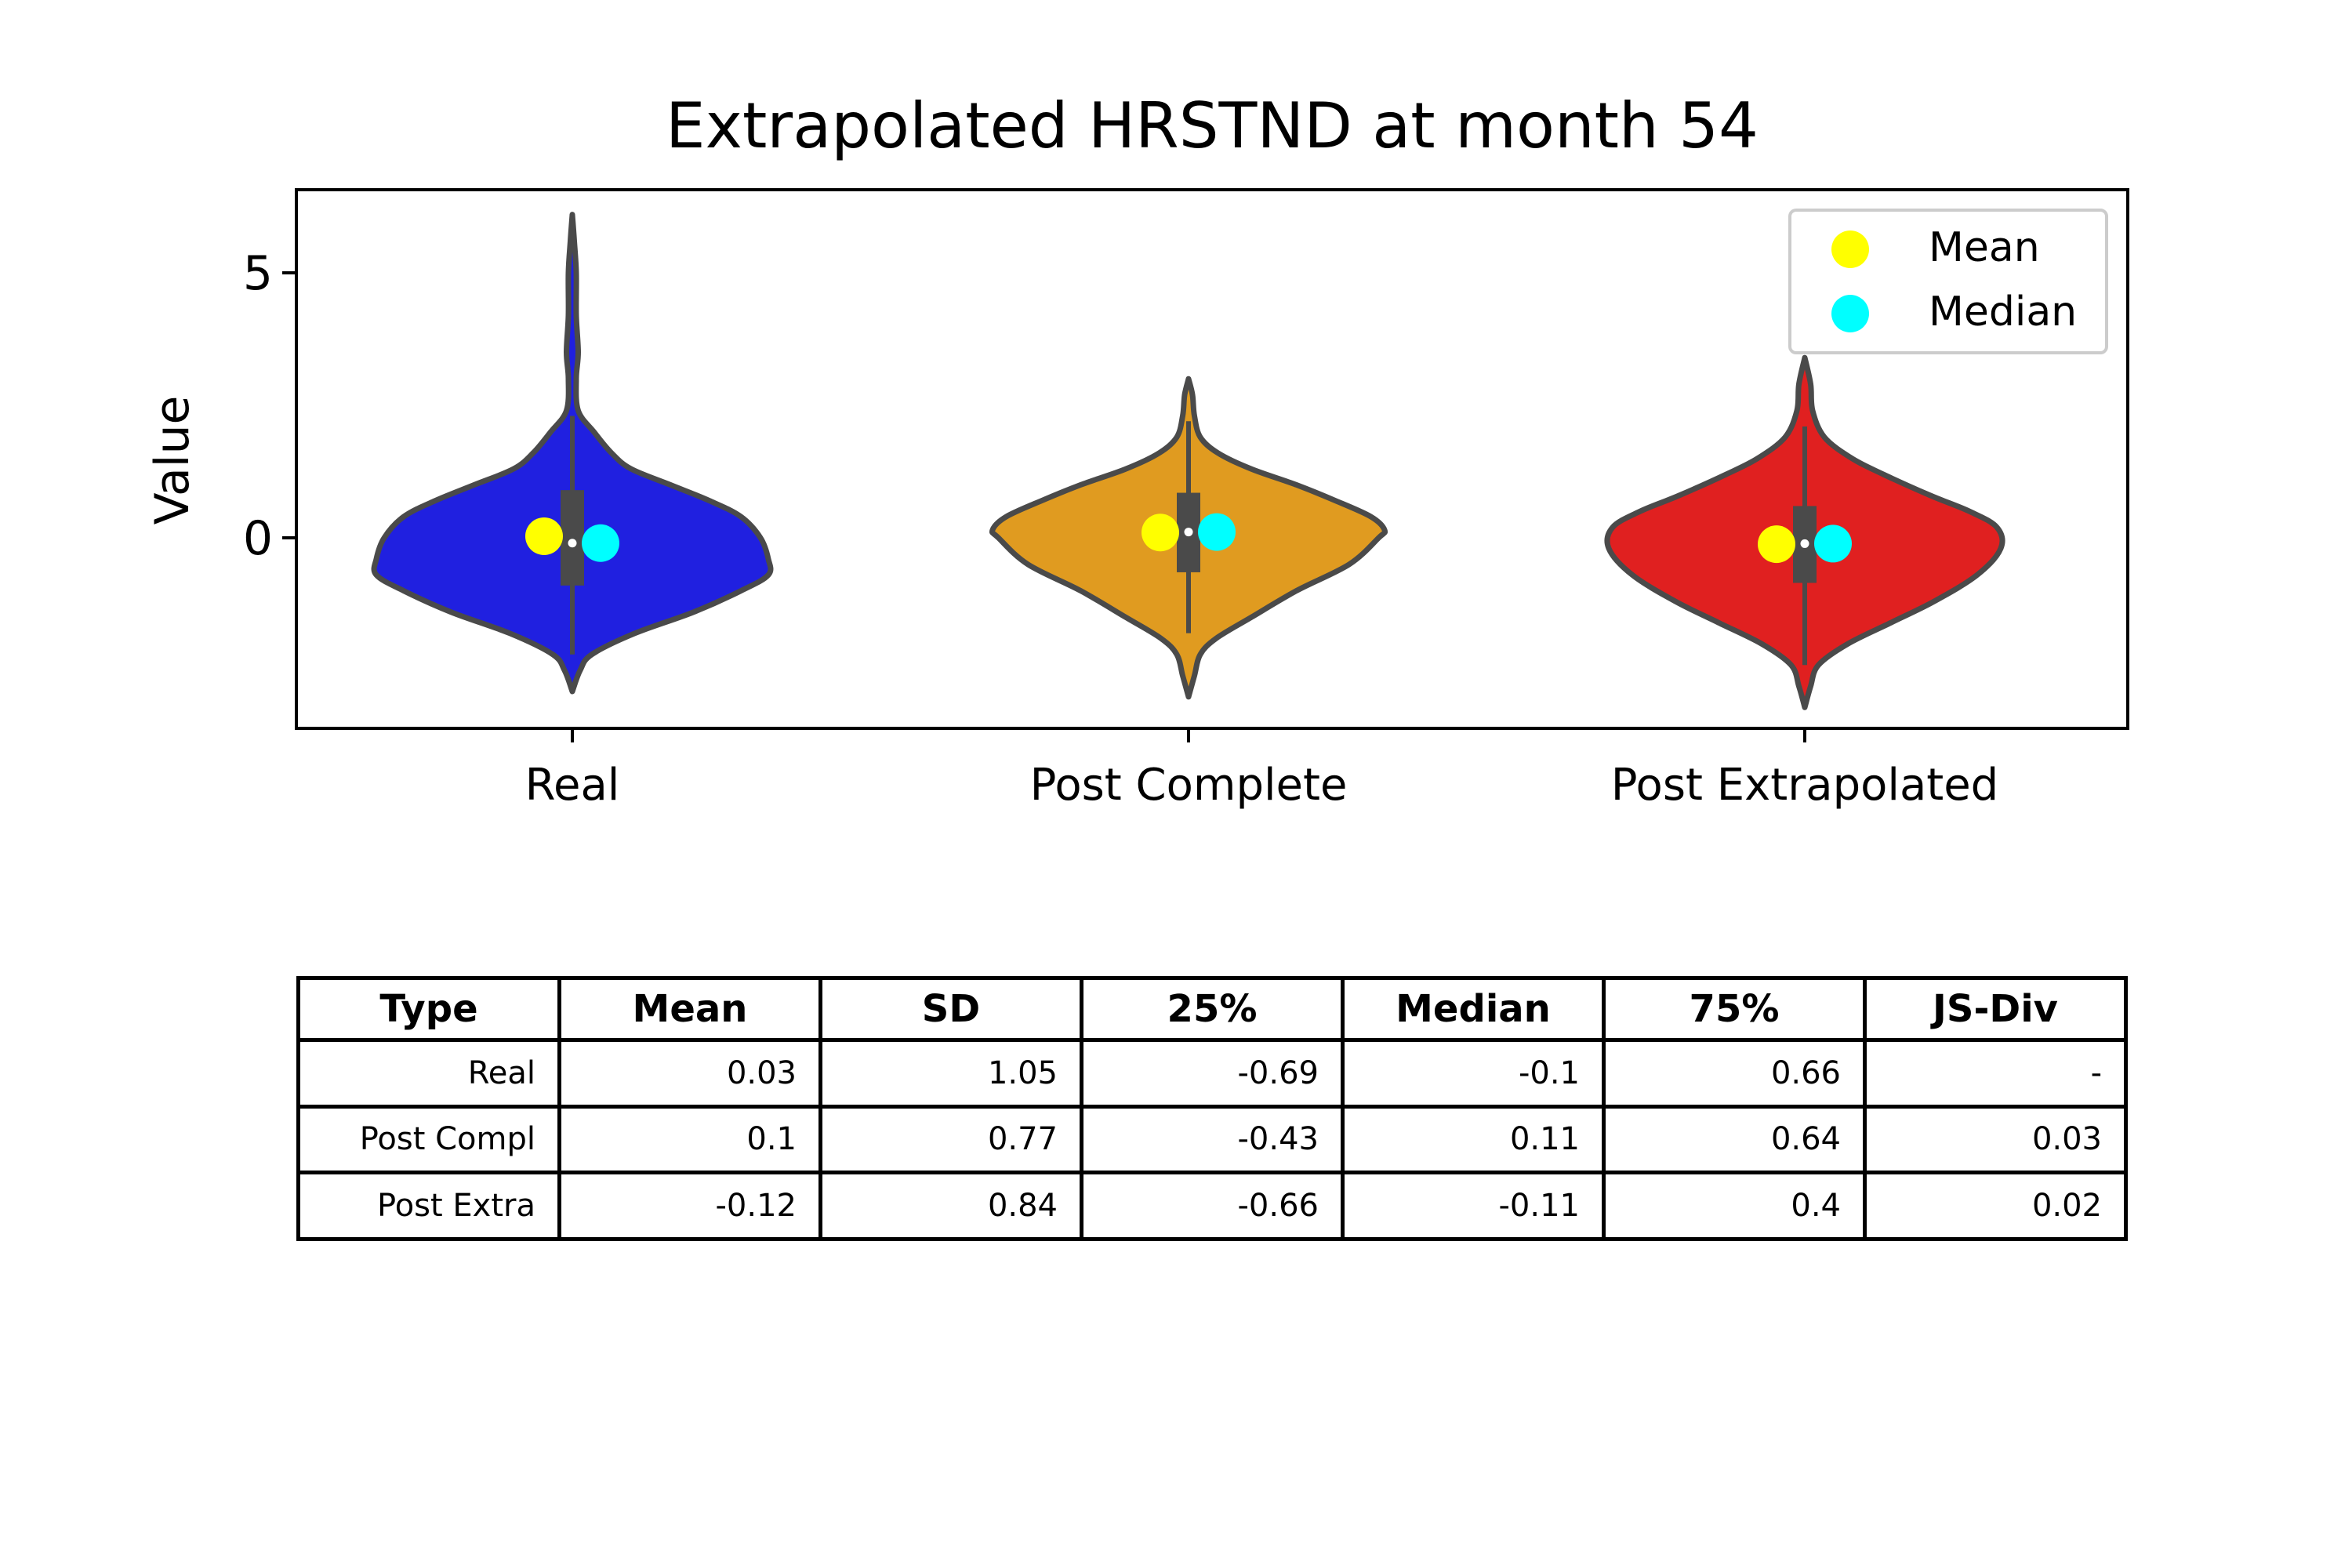 Image resolution: width=2352 pixels, height=1568 pixels. What do you see at coordinates (1473, 1073) in the screenshot?
I see `table-cell: -0.1` at bounding box center [1473, 1073].